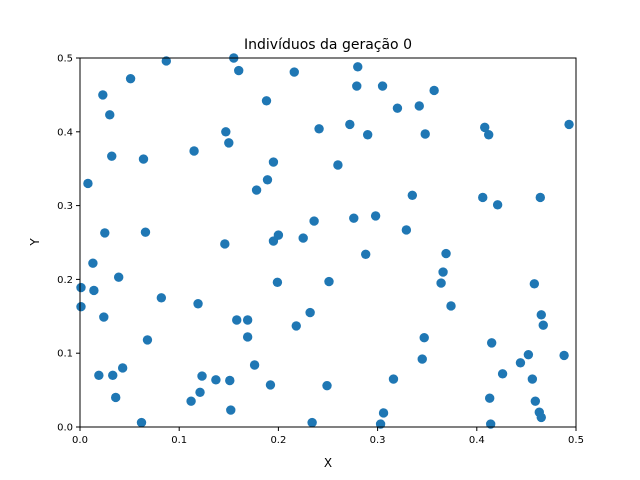 This screenshot has height=480, width=640. Describe the element at coordinates (80, 440) in the screenshot. I see `x-tick-label-0: 0.0` at that location.